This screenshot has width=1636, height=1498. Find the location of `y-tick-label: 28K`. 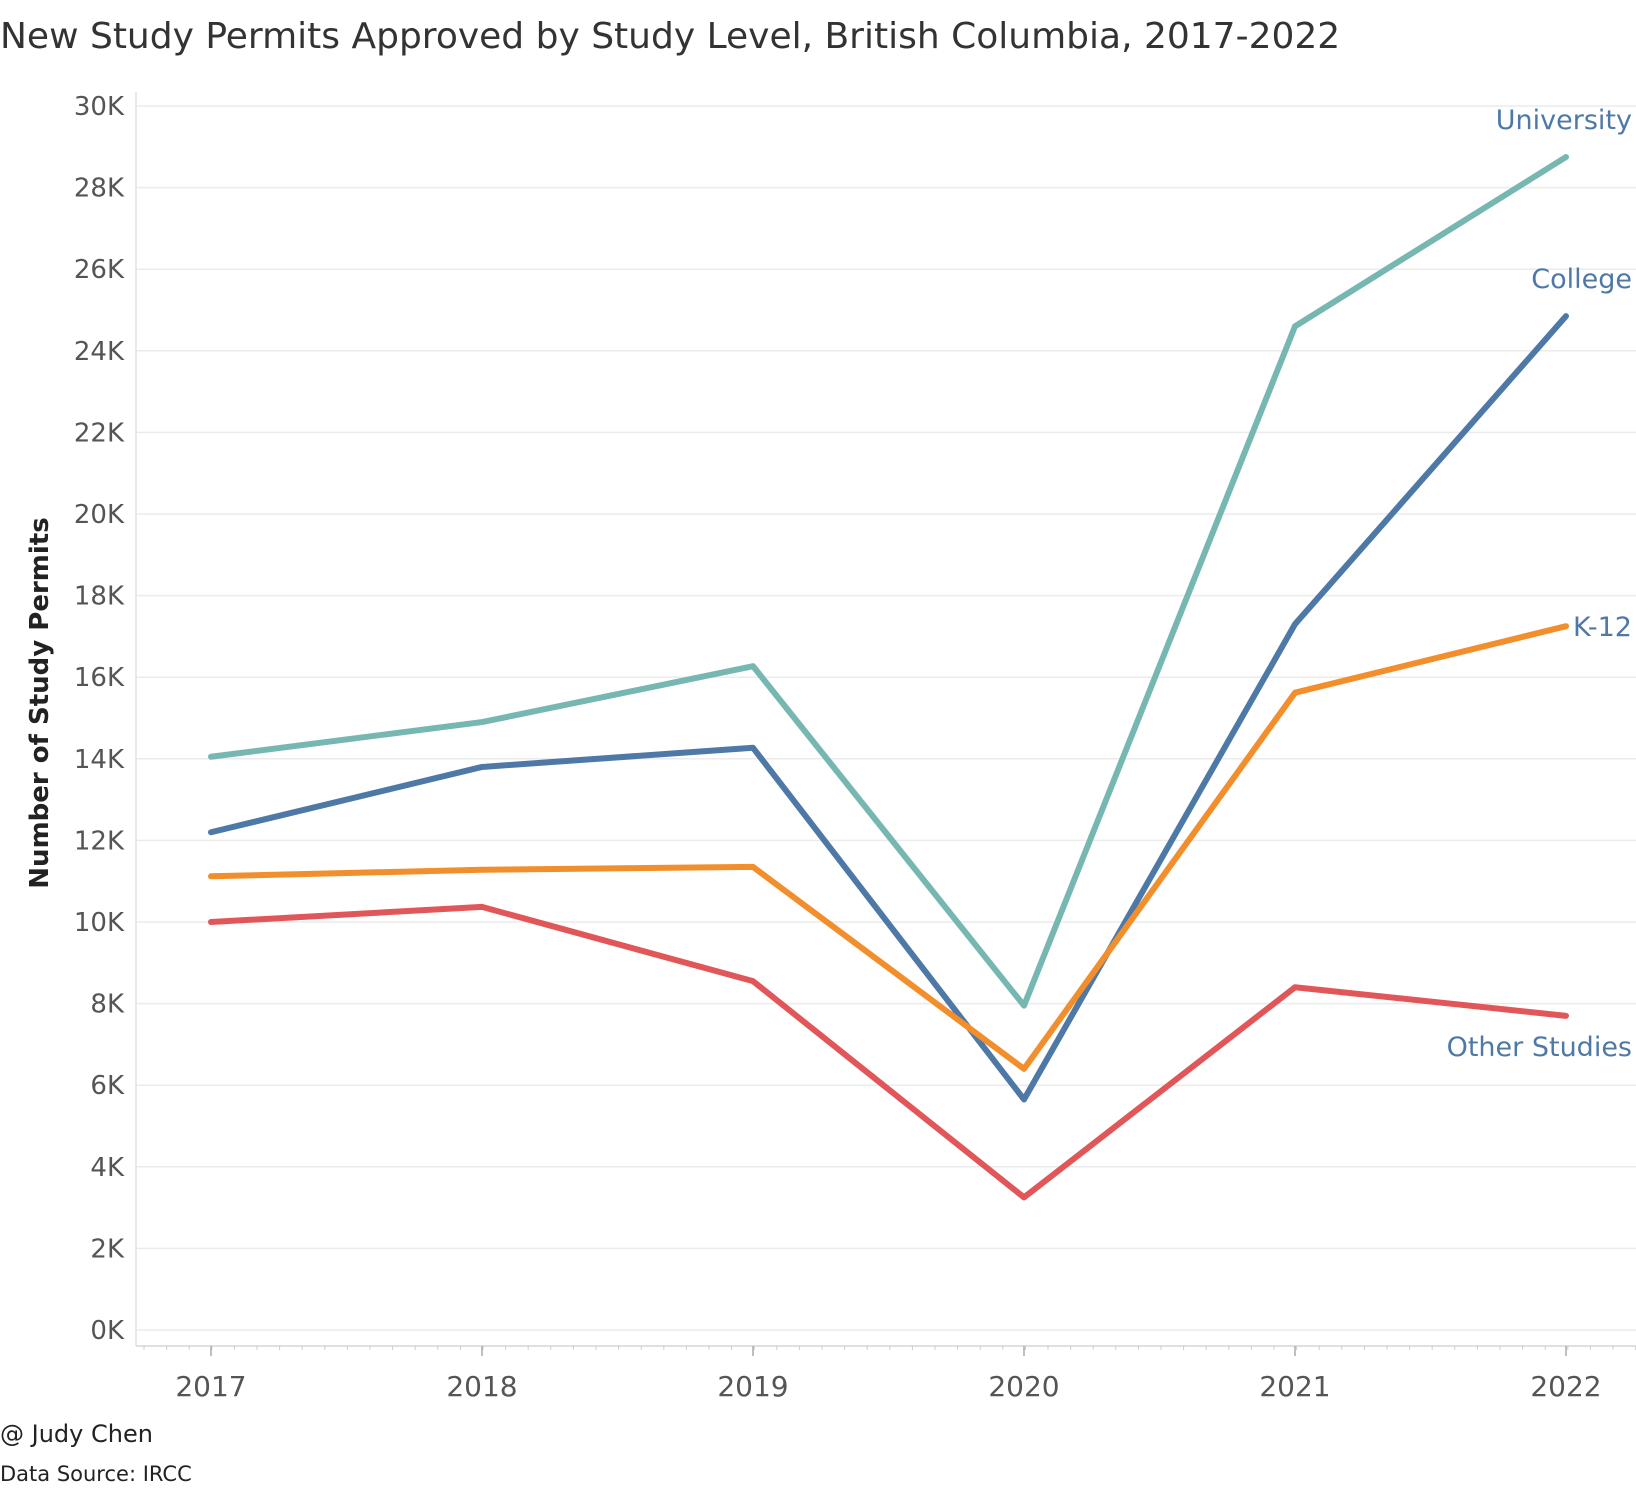

y-tick-label: 28K is located at coordinates (99, 189).